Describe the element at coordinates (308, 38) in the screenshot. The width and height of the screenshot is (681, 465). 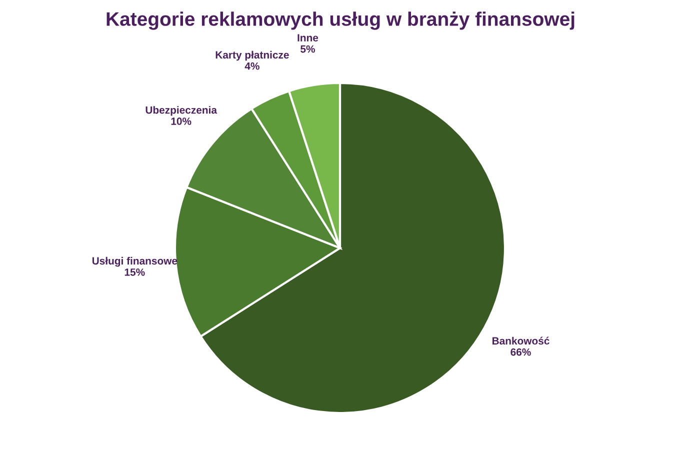
I see `slice-label: Inne` at that location.